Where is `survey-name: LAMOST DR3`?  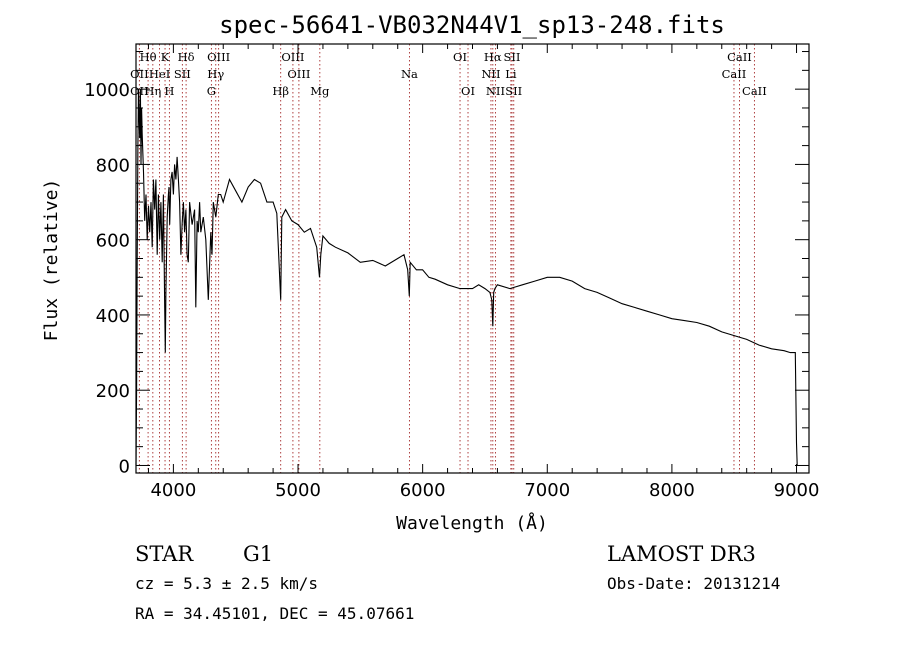
survey-name: LAMOST DR3 is located at coordinates (681, 554).